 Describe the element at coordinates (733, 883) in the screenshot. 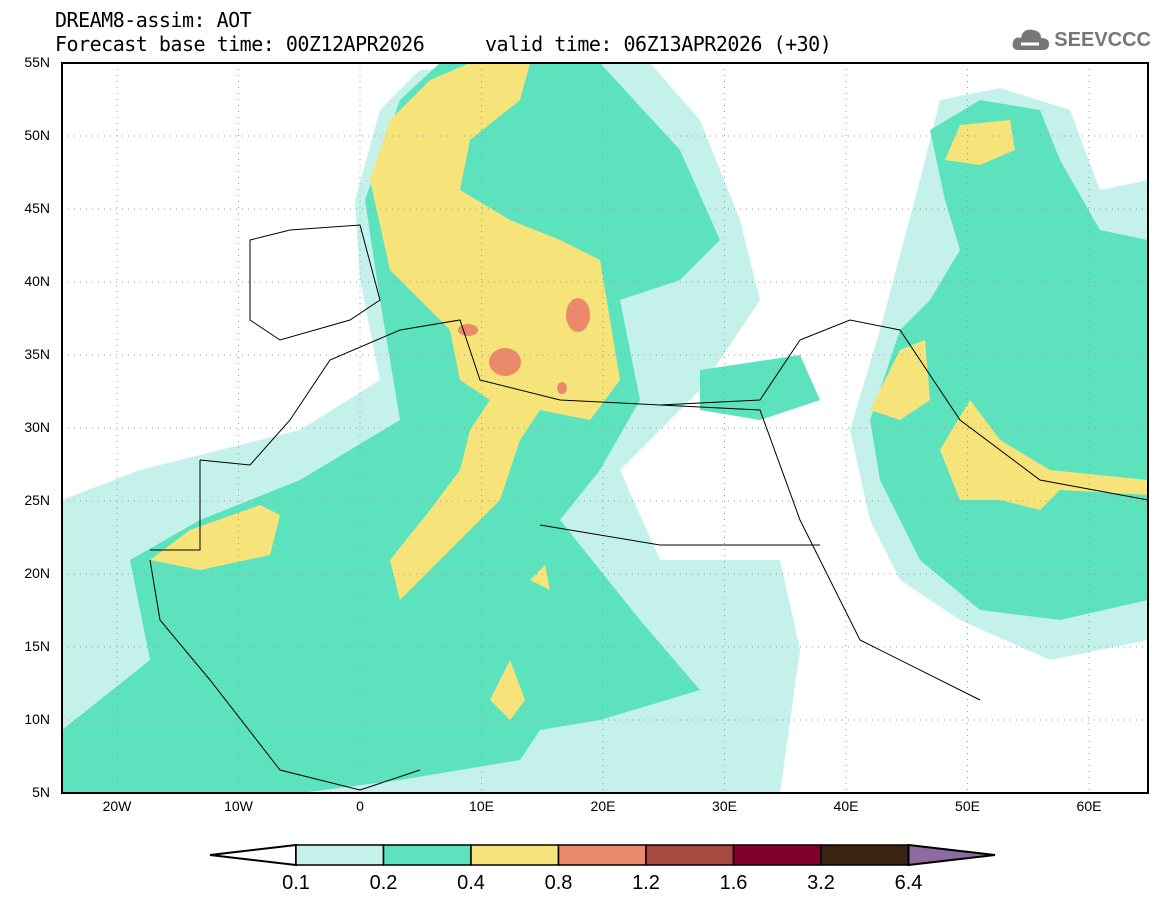

I see `colorbar-level-label: 1.6` at that location.